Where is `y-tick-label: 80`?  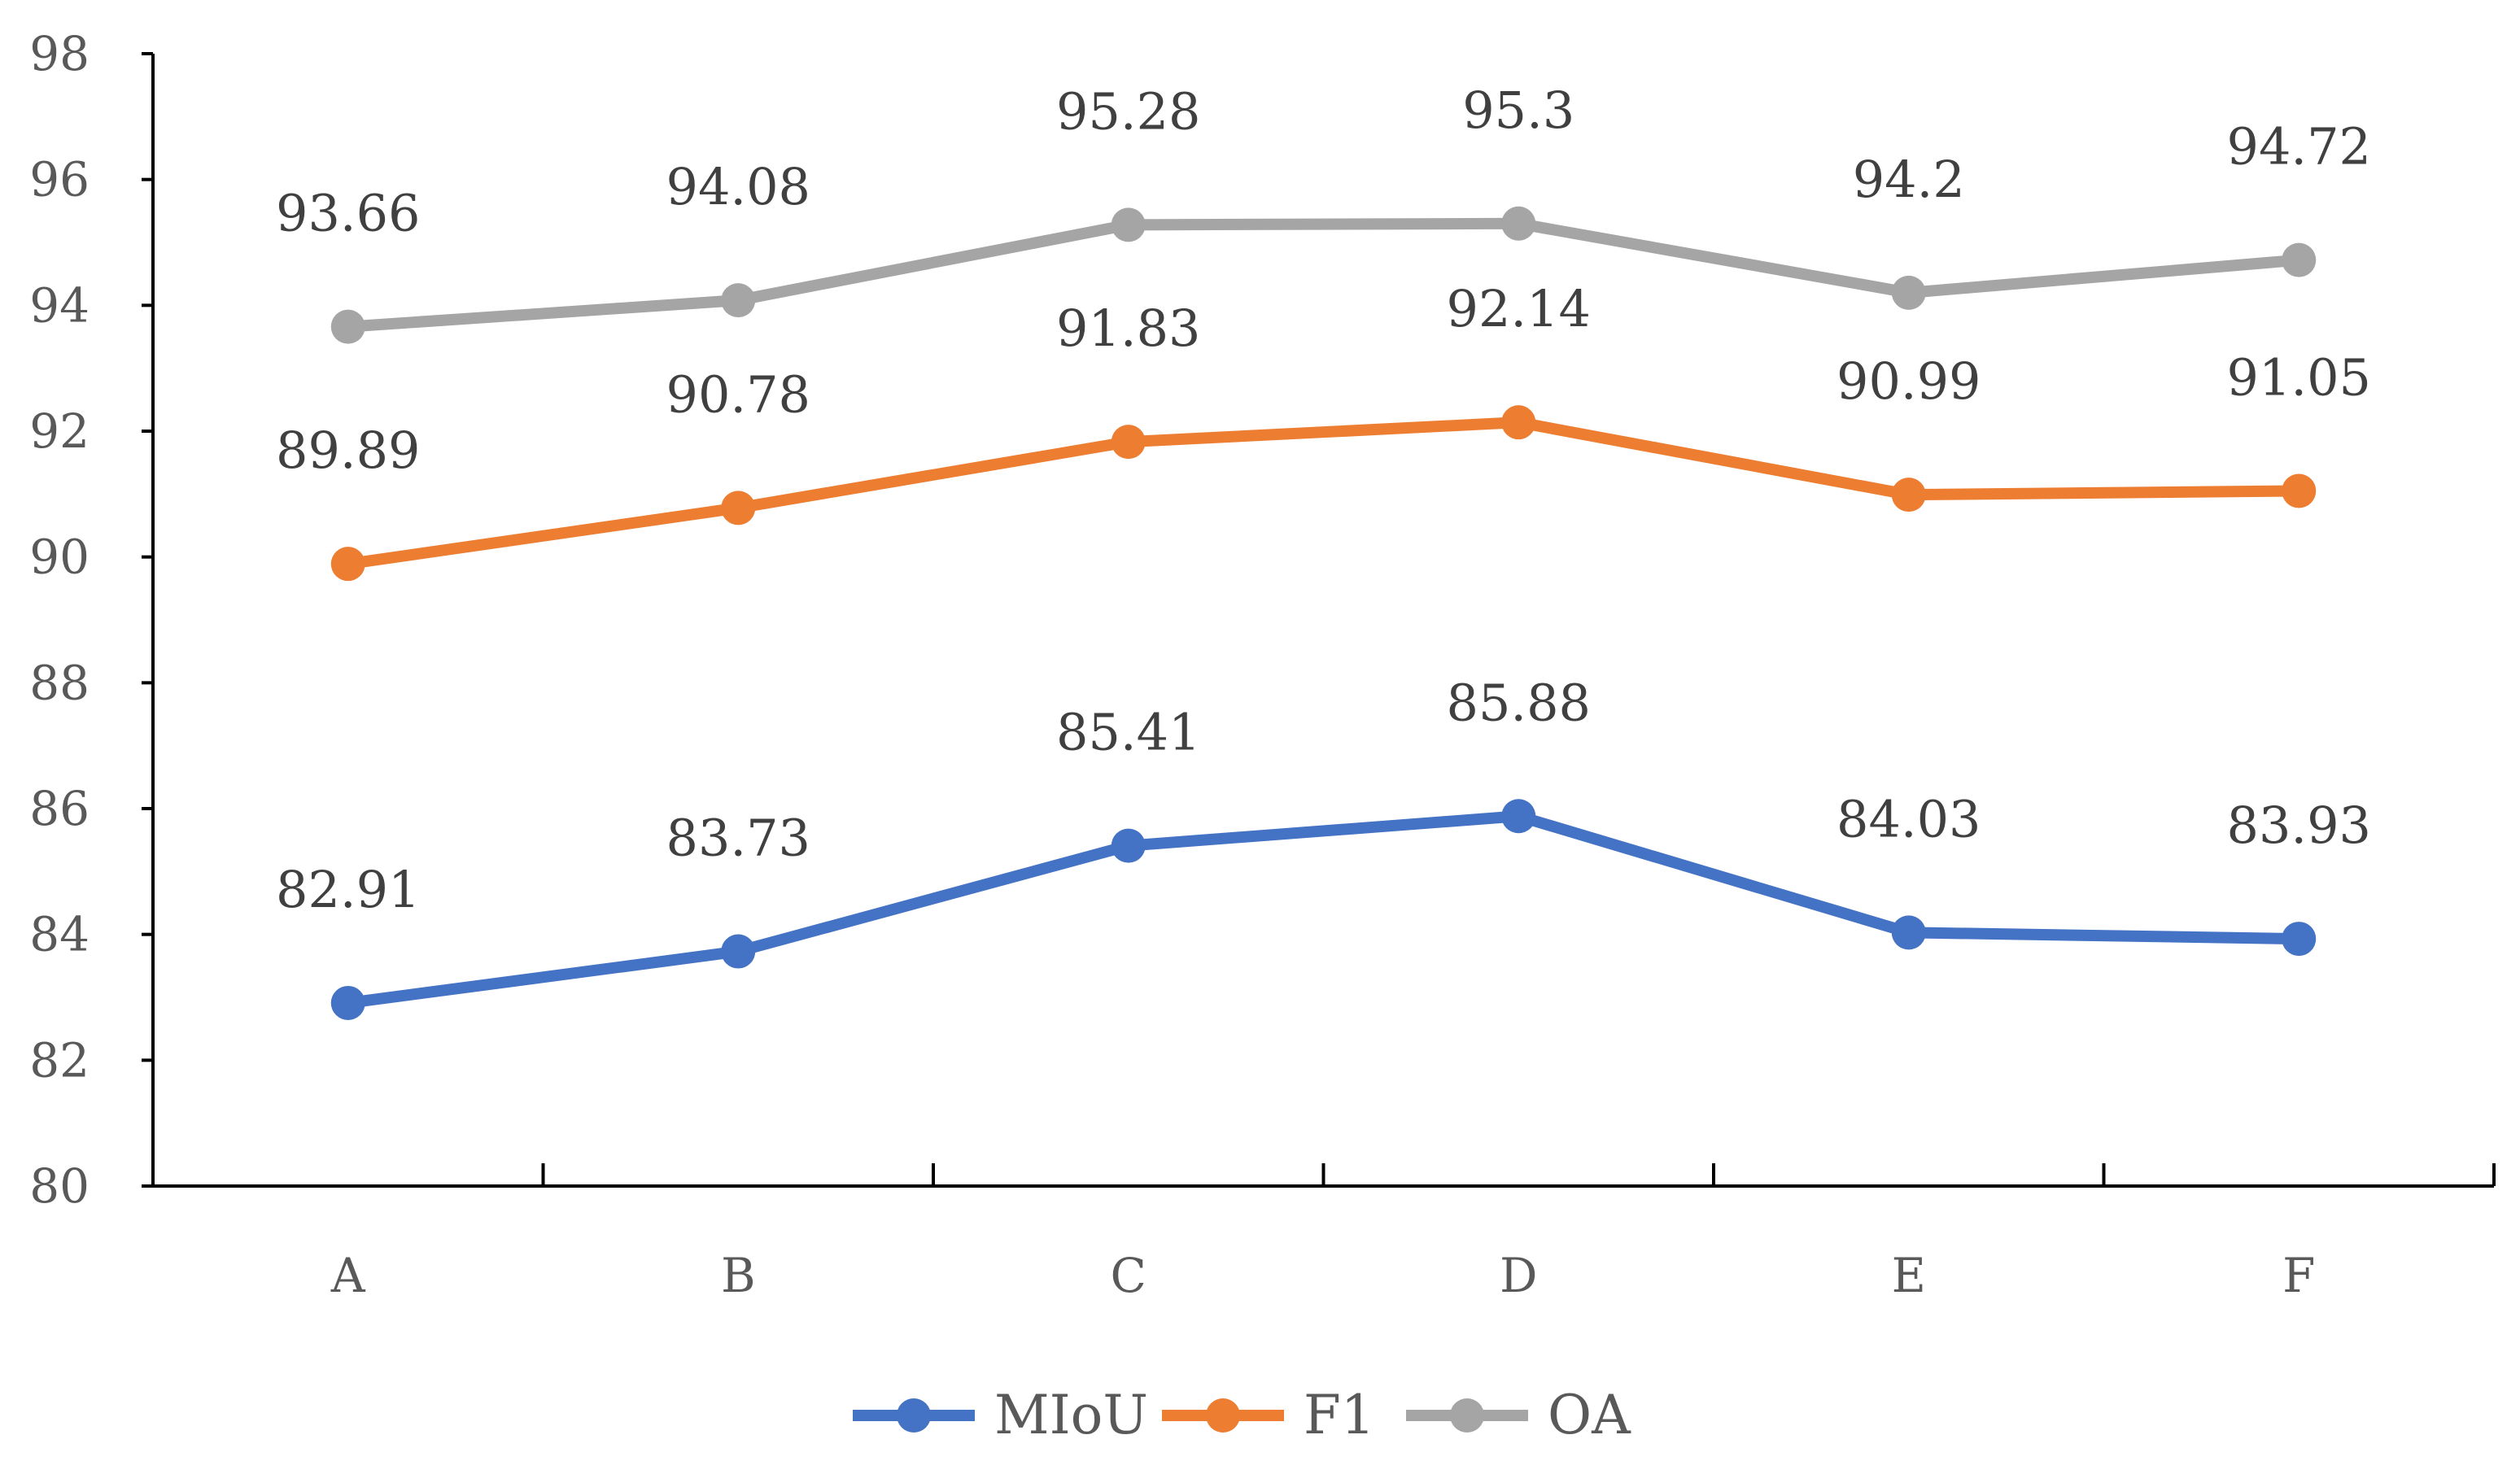 y-tick-label: 80 is located at coordinates (60, 1186).